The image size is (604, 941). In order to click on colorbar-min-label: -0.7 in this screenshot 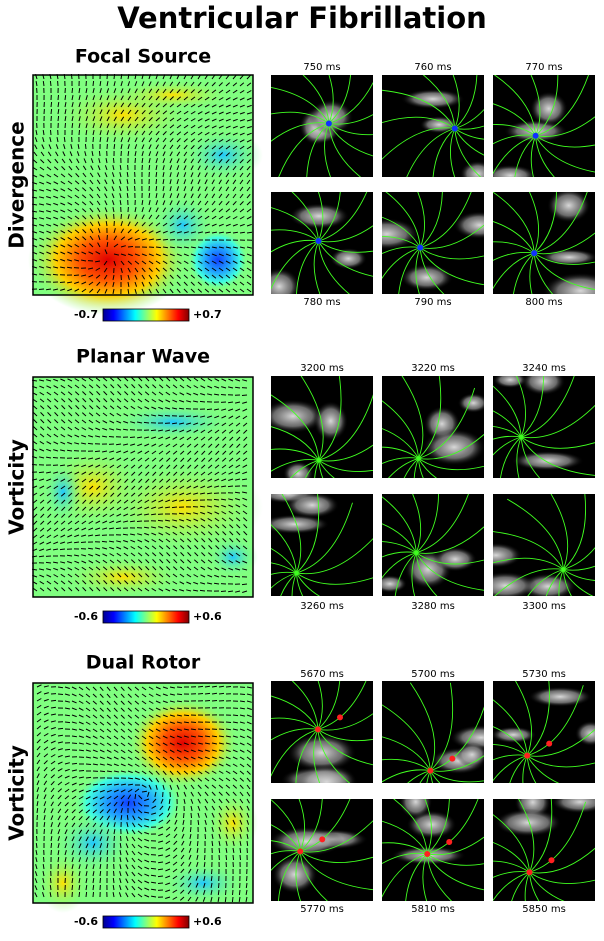, I will do `click(86, 314)`.